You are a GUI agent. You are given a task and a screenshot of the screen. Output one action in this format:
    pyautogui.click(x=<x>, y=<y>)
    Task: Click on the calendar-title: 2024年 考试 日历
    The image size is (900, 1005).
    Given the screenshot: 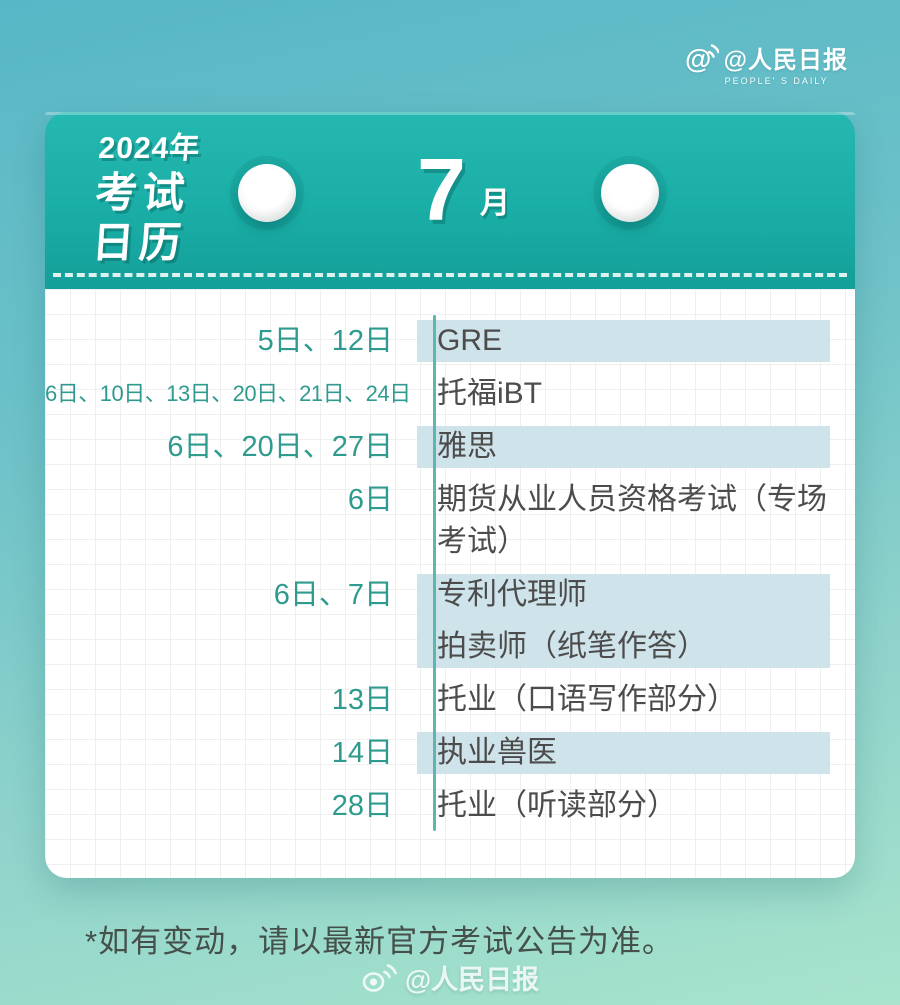 What is the action you would take?
    pyautogui.click(x=146, y=199)
    